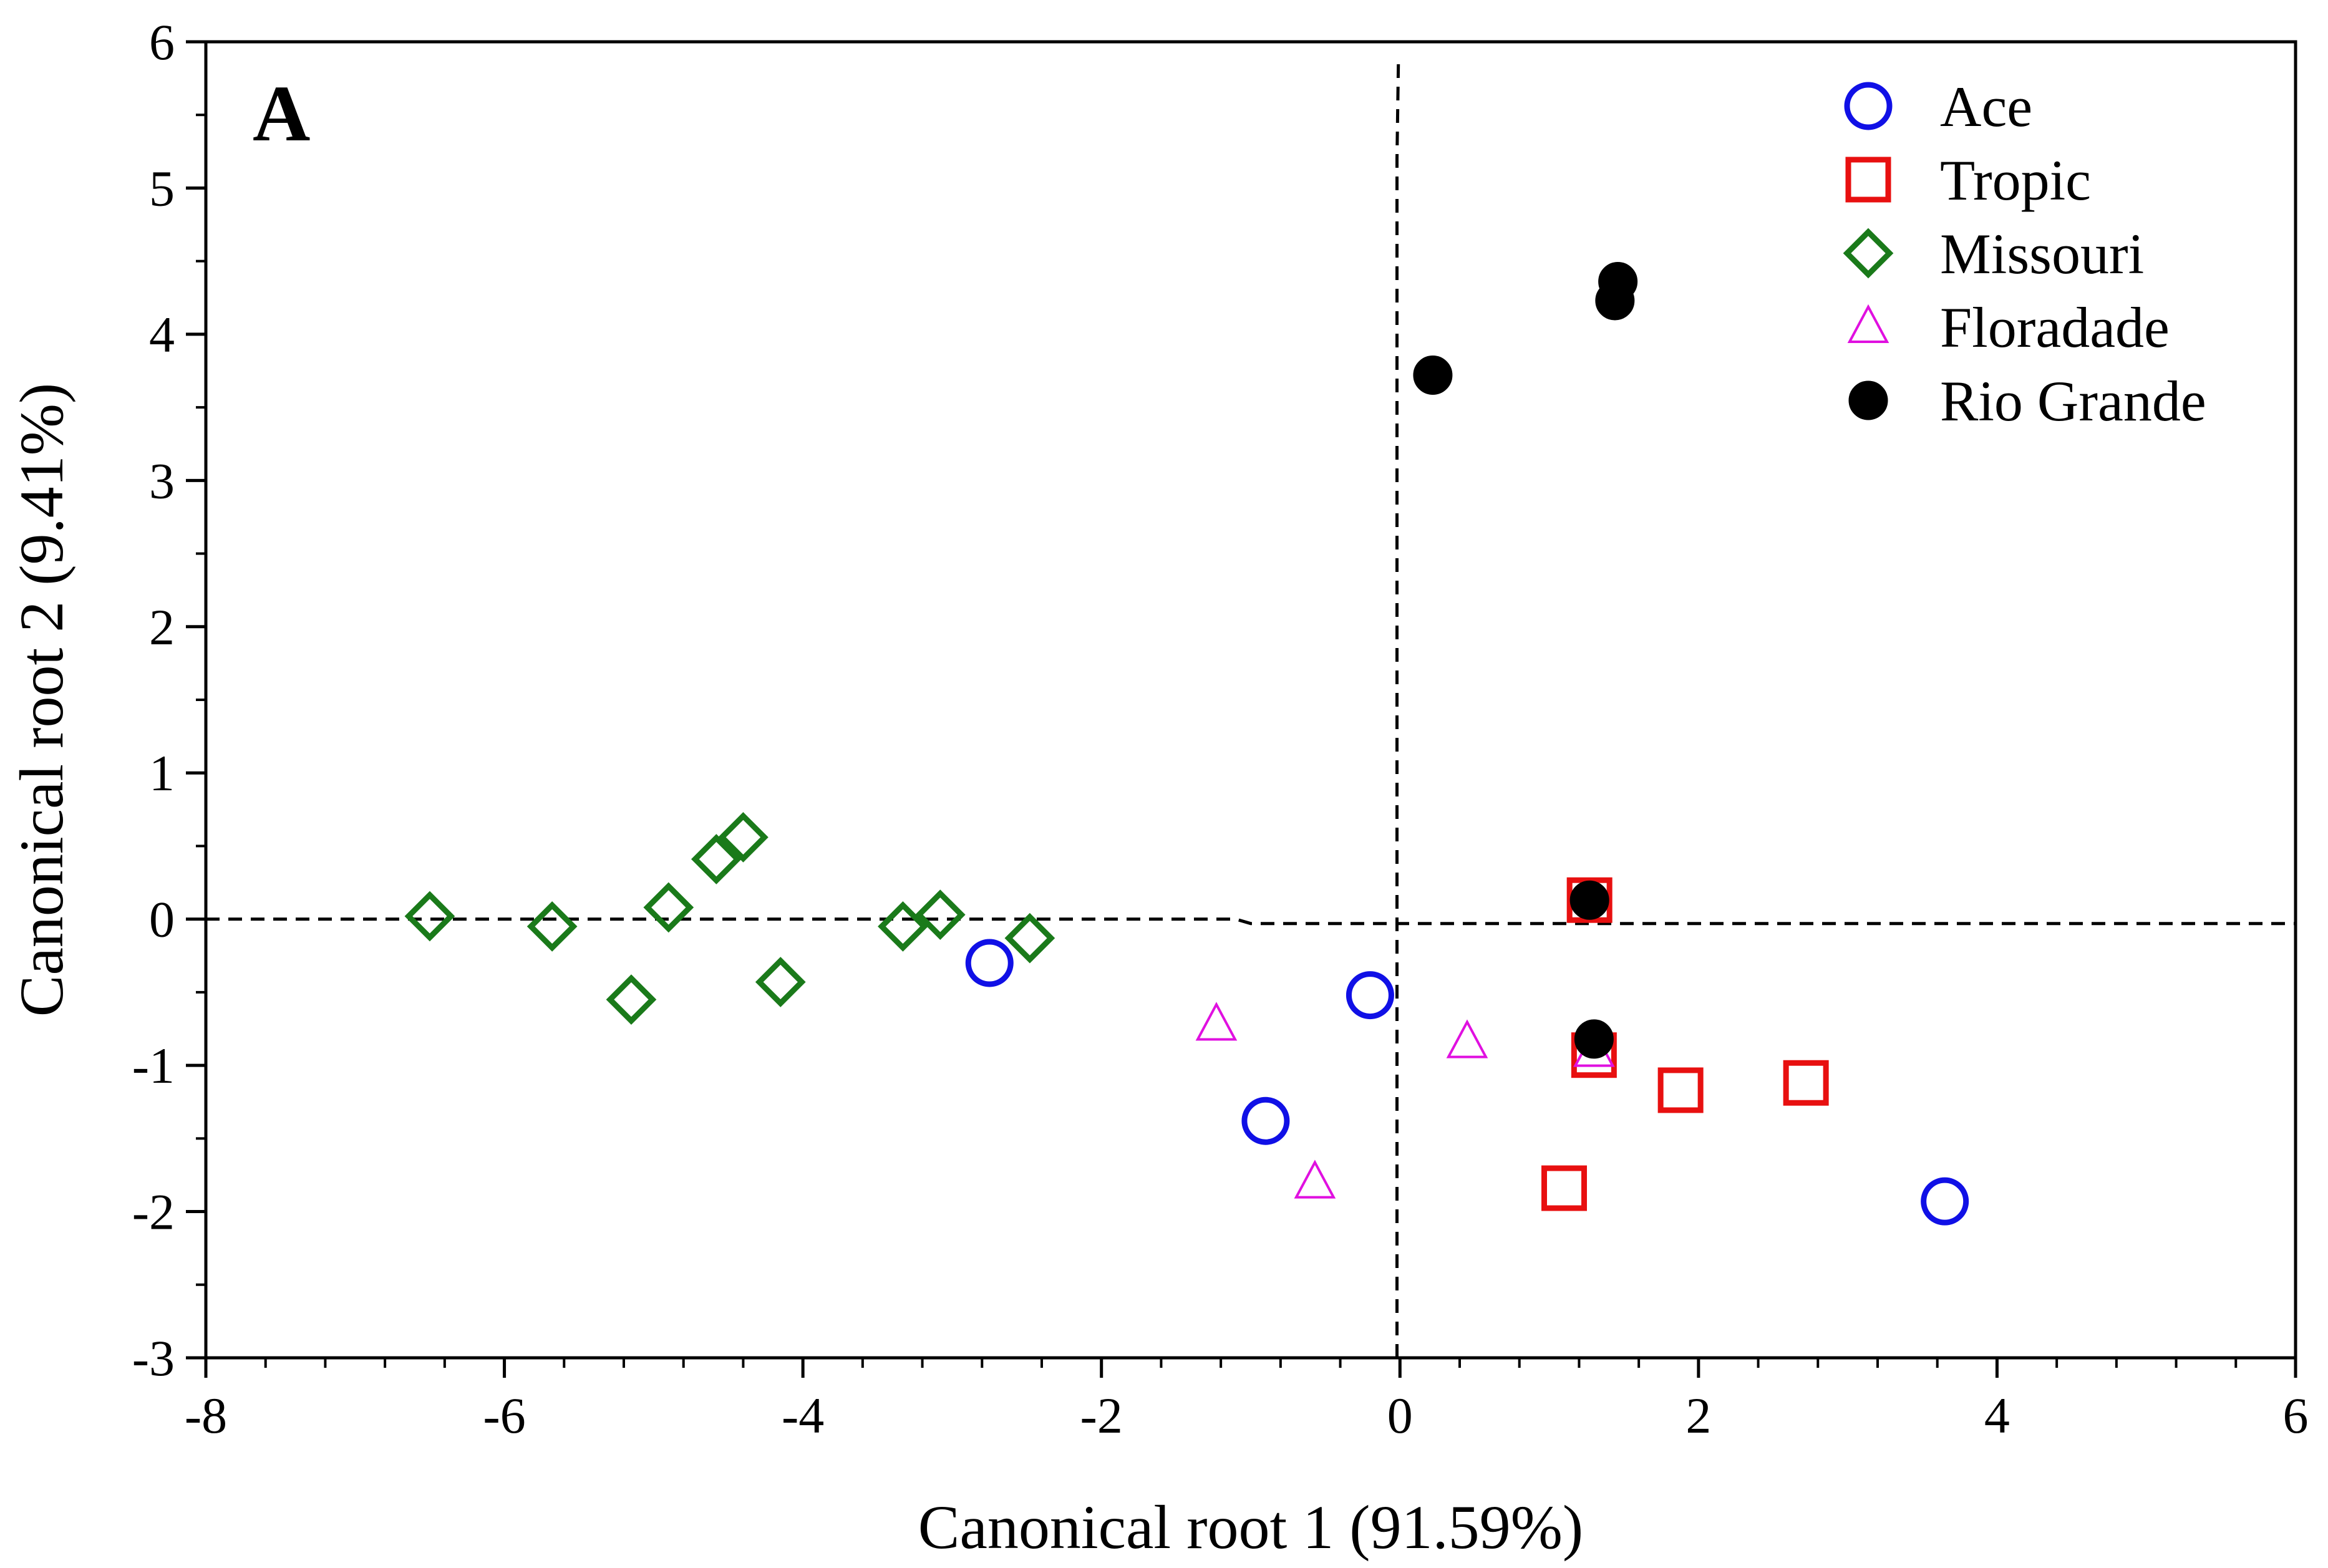 Image resolution: width=2328 pixels, height=1568 pixels. What do you see at coordinates (206, 1415) in the screenshot?
I see `x-tick-label: -8` at bounding box center [206, 1415].